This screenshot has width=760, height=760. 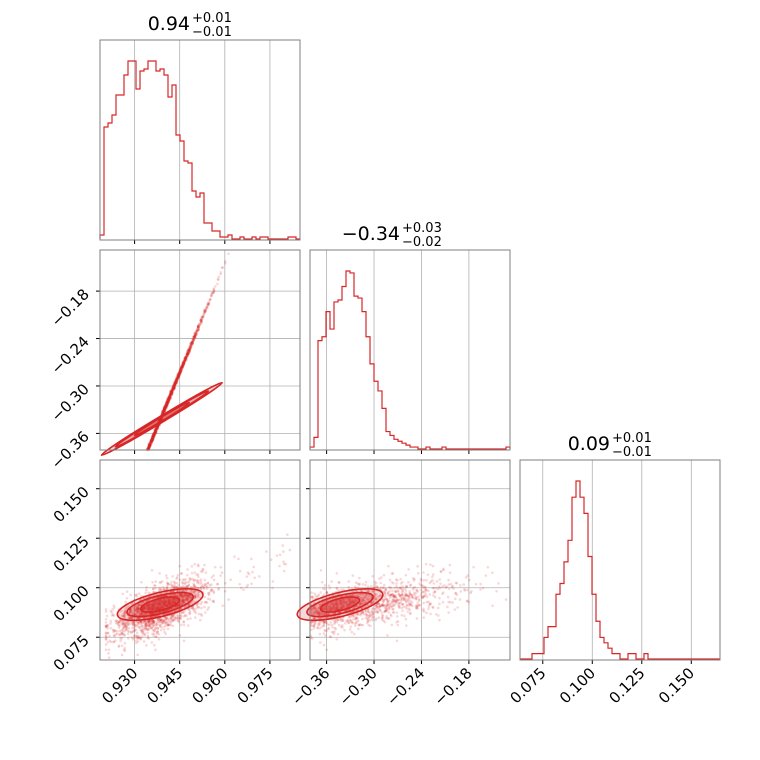 I want to click on x-tick-label: −0.24, so click(x=405, y=686).